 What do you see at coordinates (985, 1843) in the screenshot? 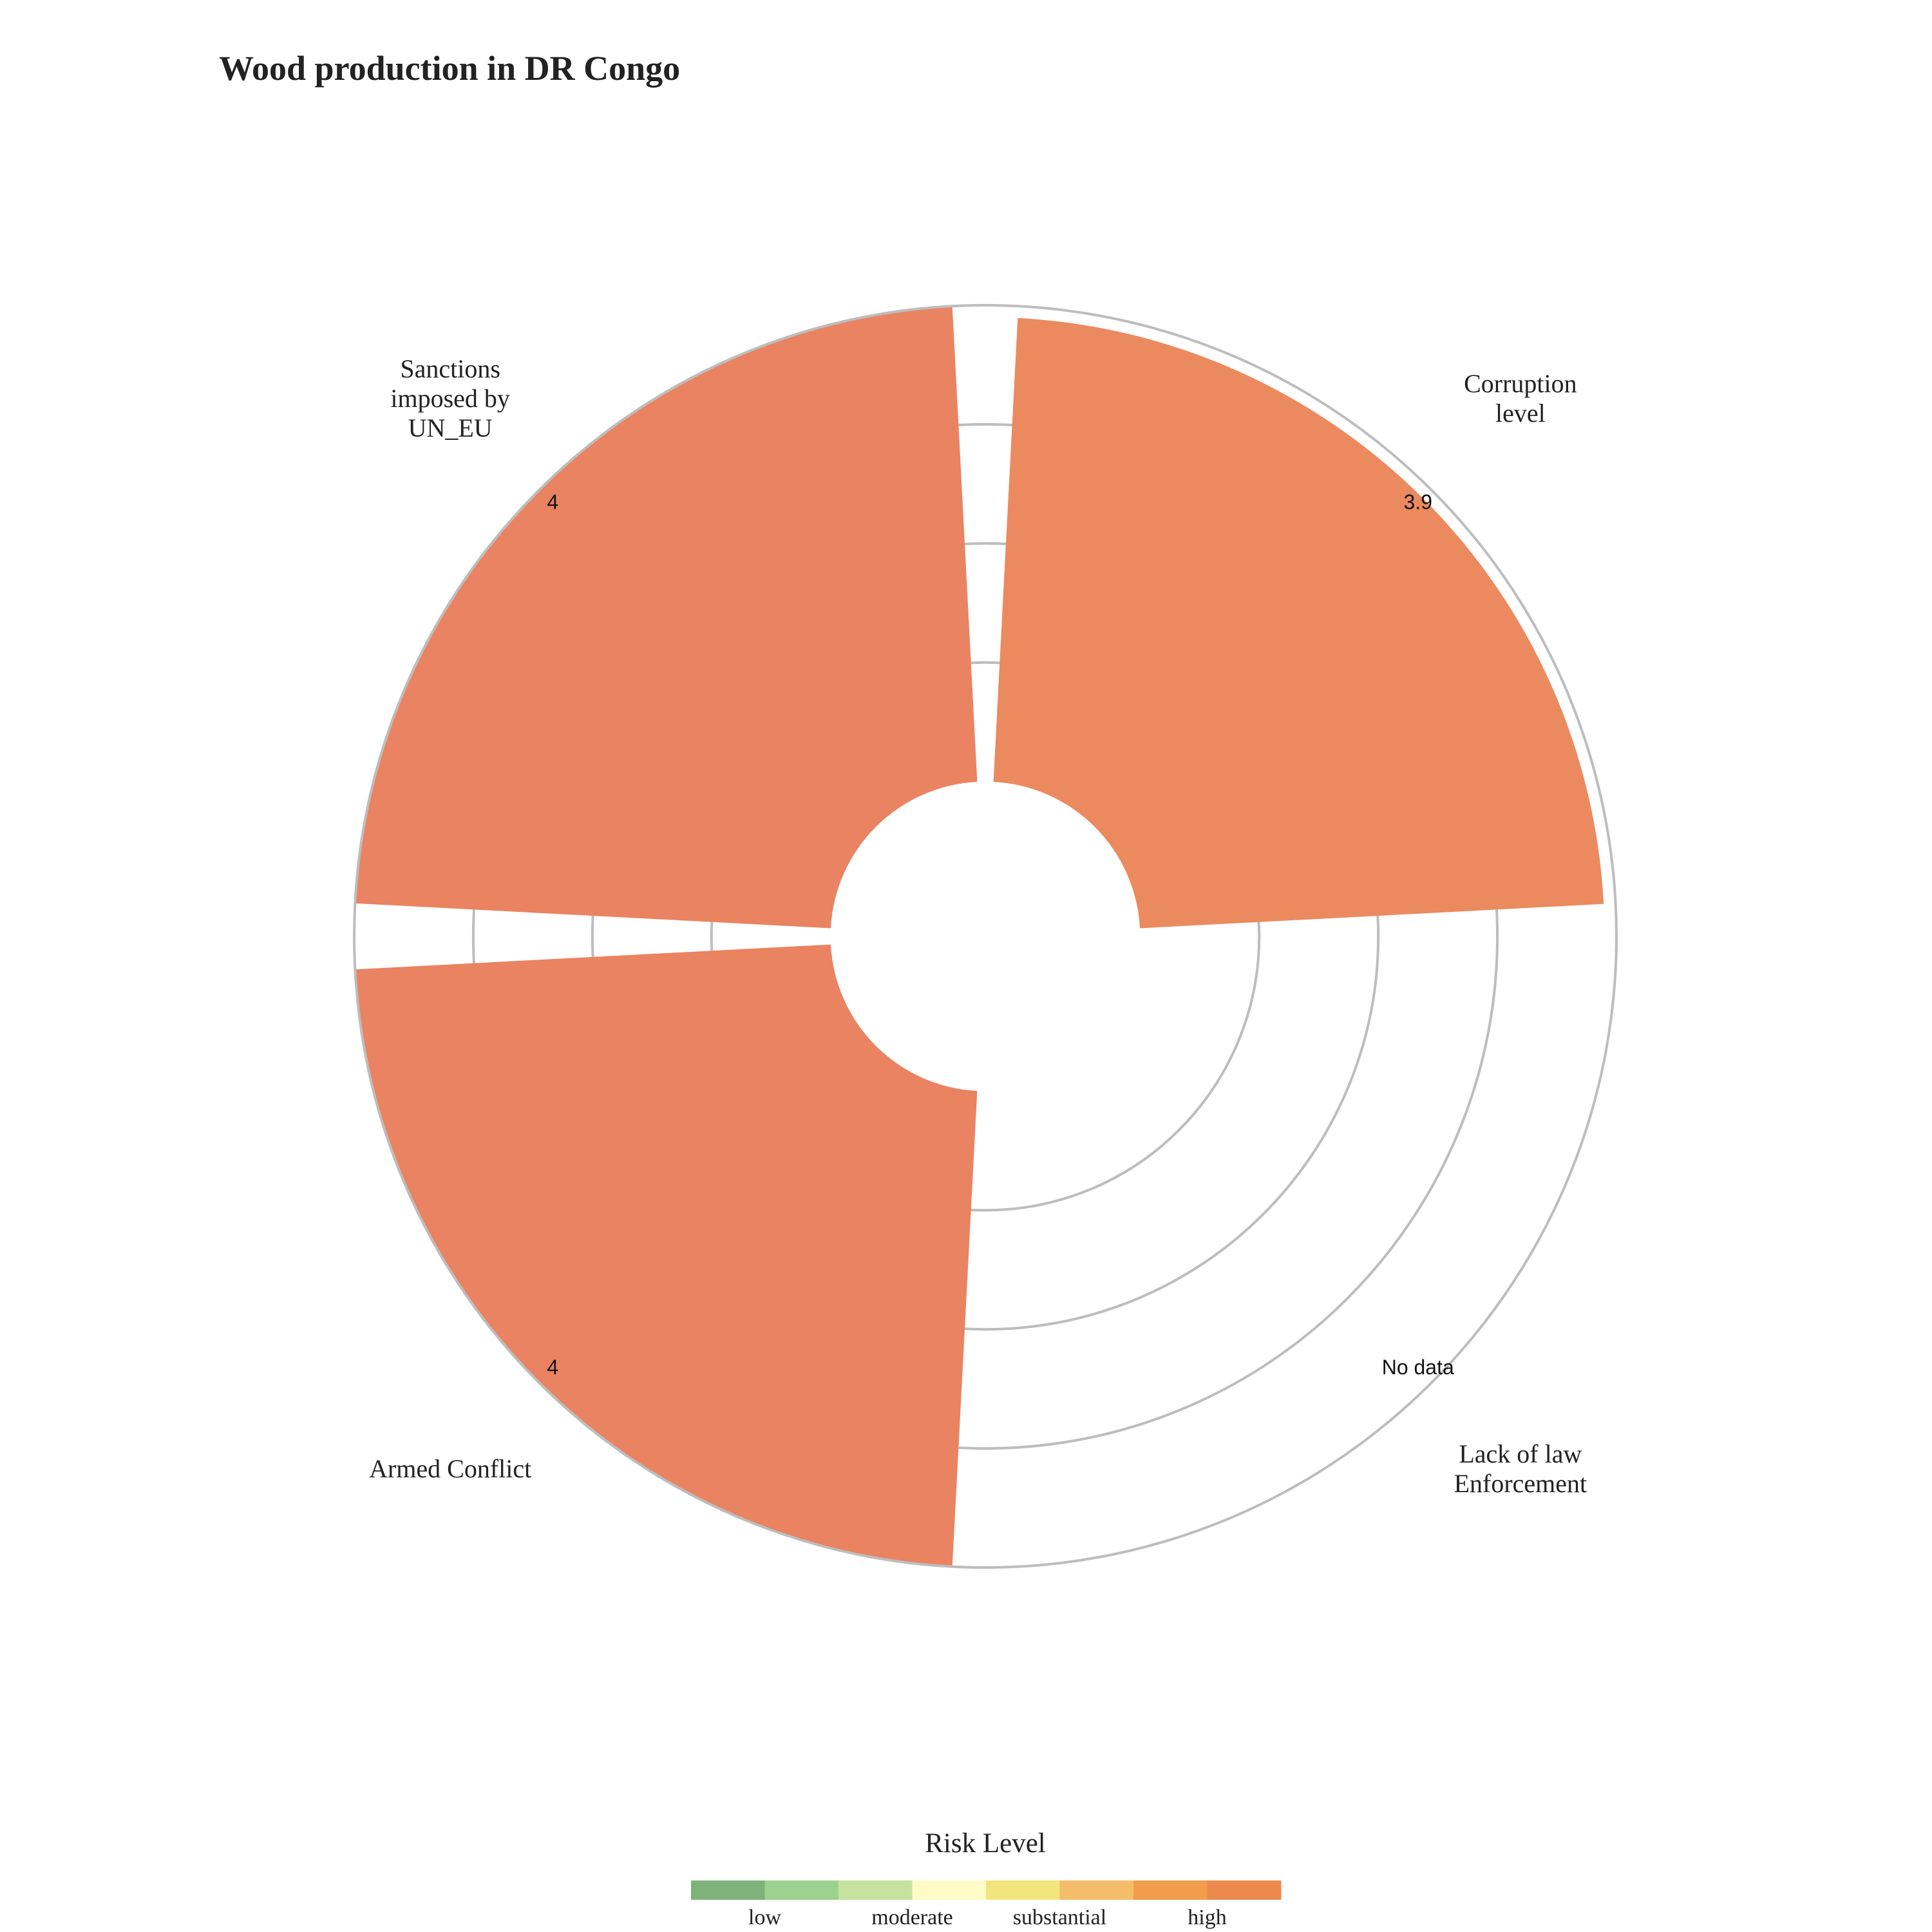
I see `legend-title: Risk Level` at bounding box center [985, 1843].